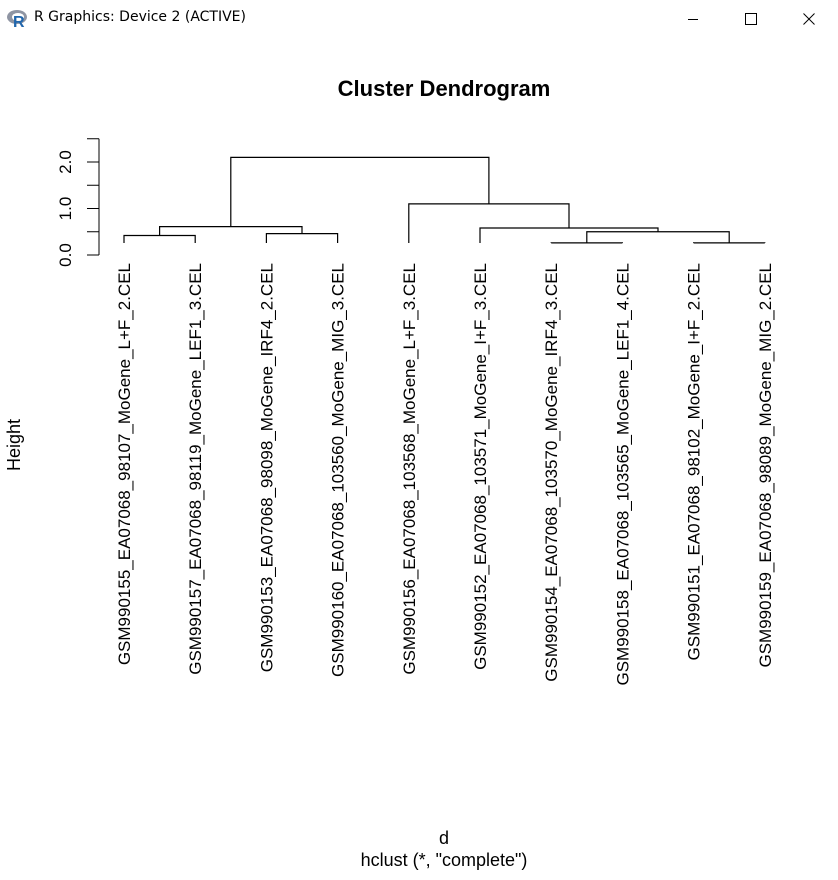  Describe the element at coordinates (124, 464) in the screenshot. I see `leaf-label: GSM990155_EA07068_98107_MoGene_L+F_2.CEL` at that location.